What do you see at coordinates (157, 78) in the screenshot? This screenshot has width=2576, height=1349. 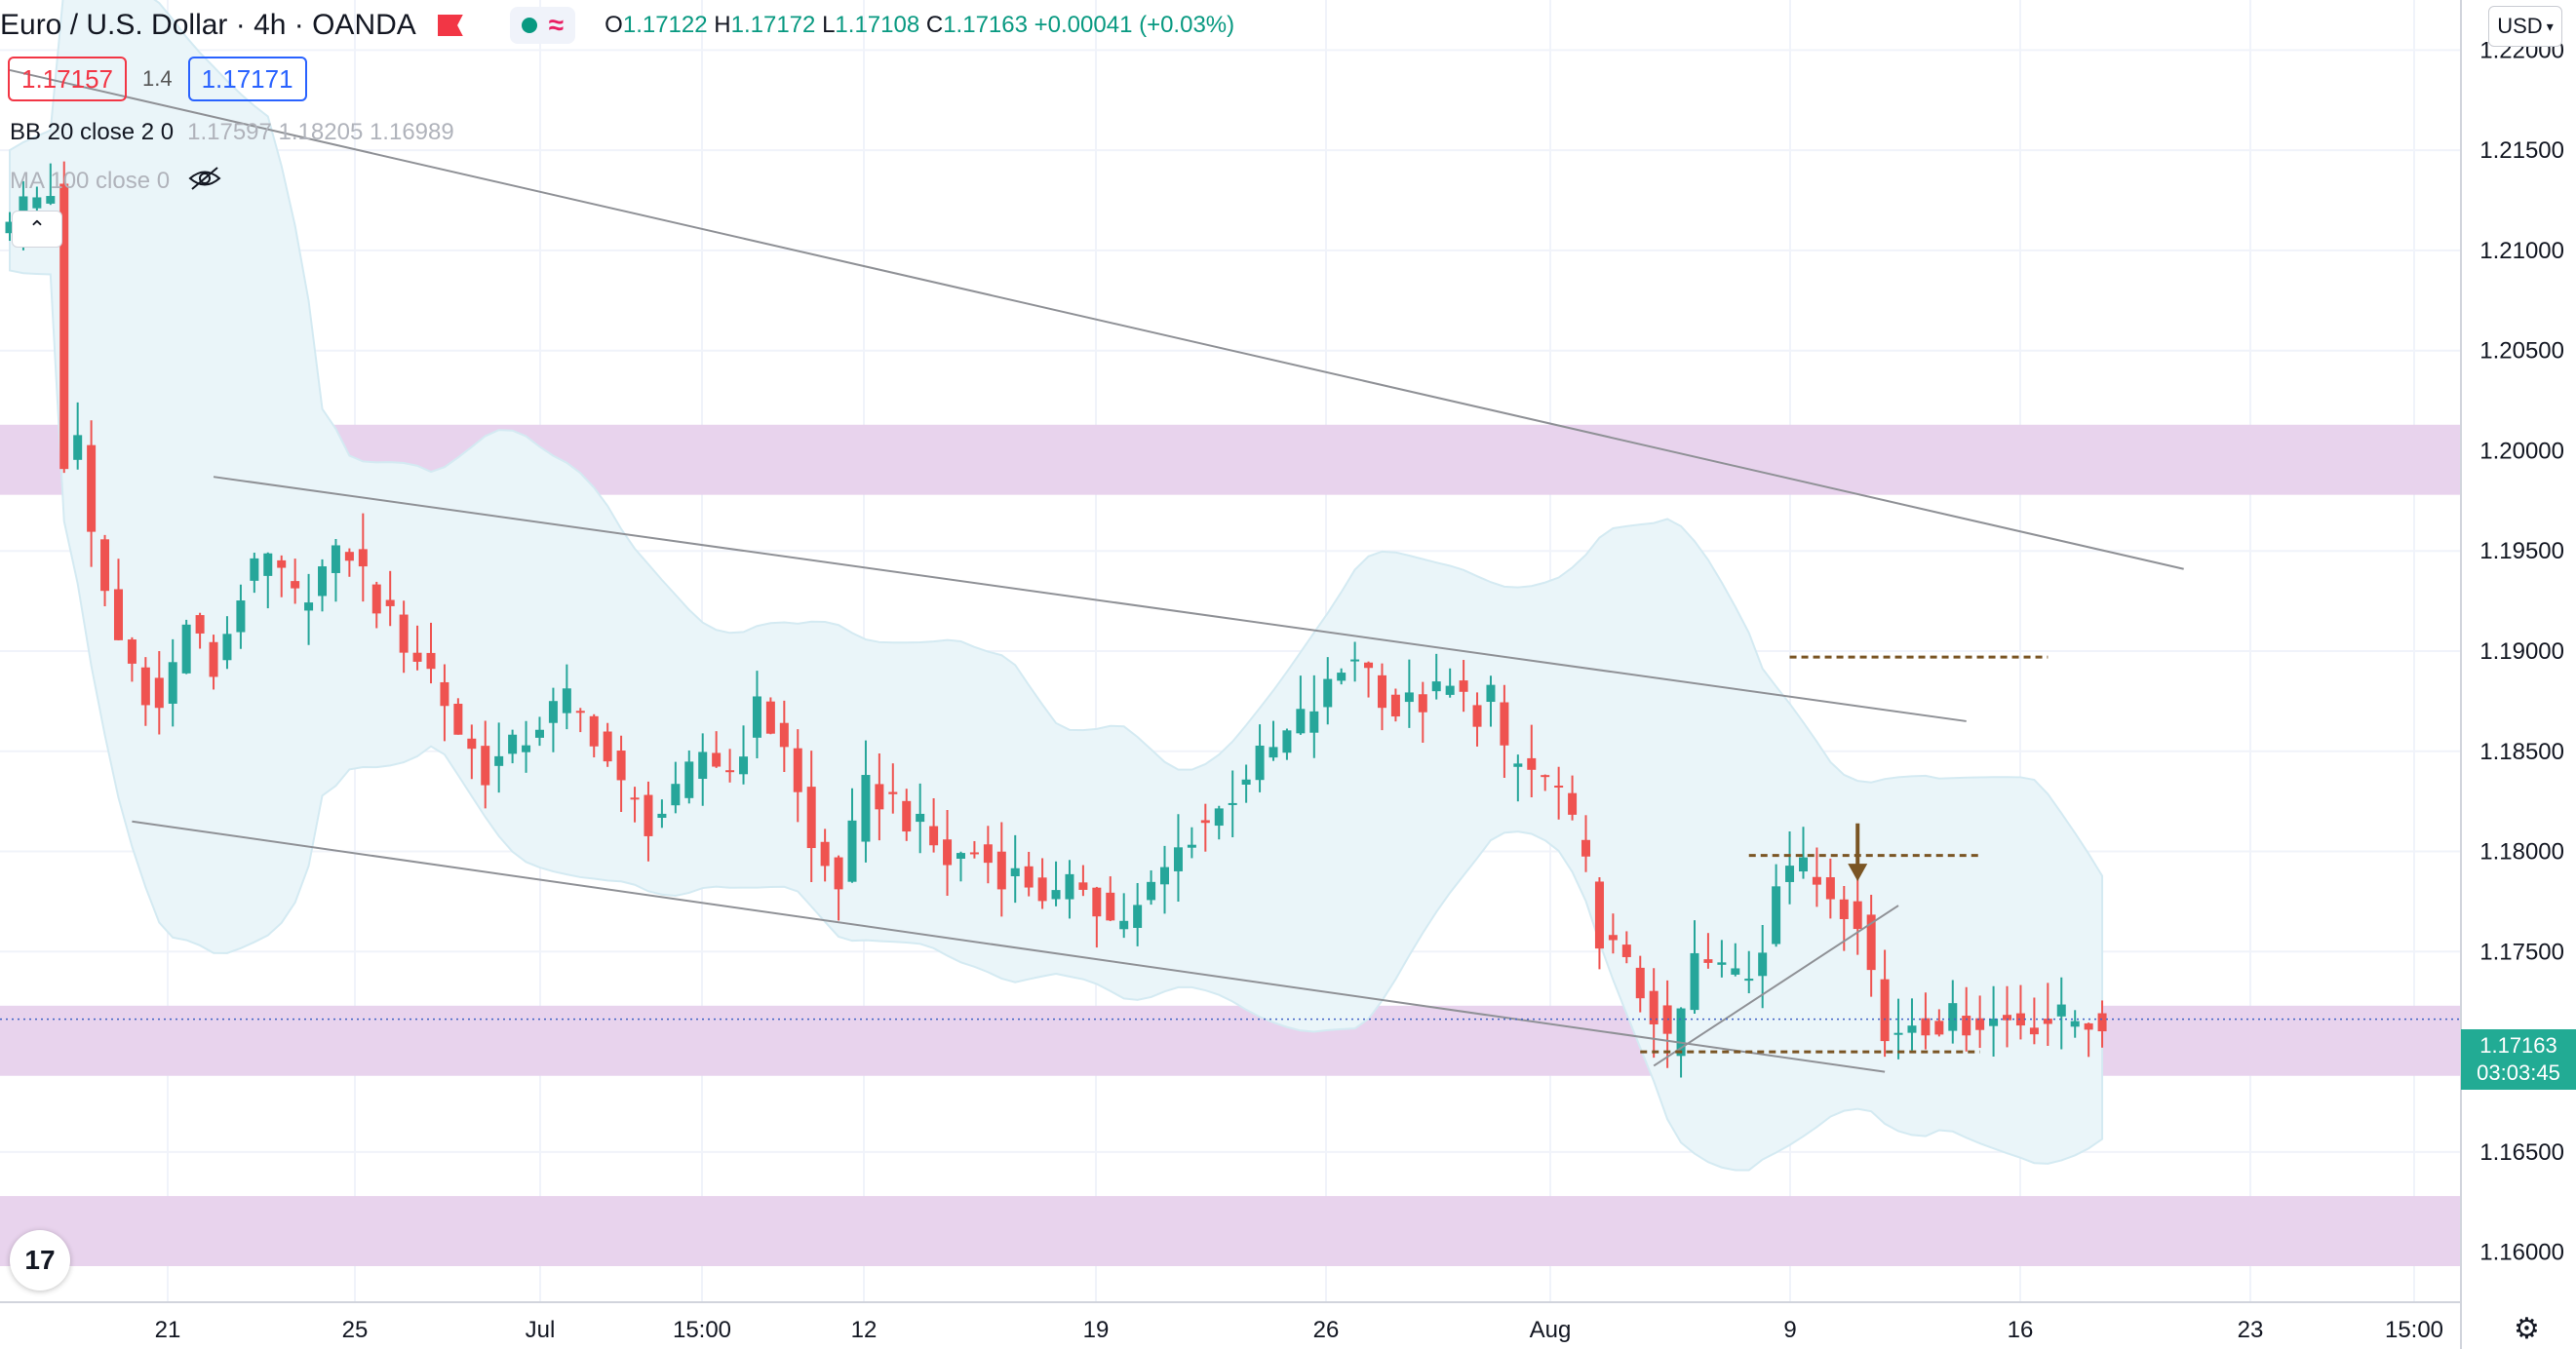 I see `spread-value: 1.4` at bounding box center [157, 78].